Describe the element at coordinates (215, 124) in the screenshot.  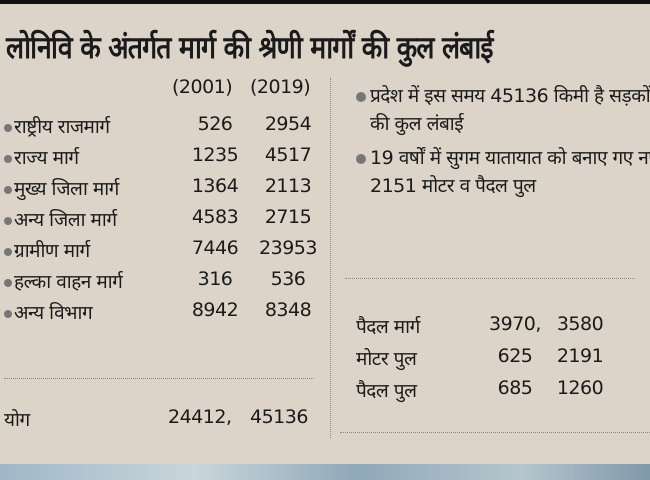
I see `table-cell-2001: 526` at that location.